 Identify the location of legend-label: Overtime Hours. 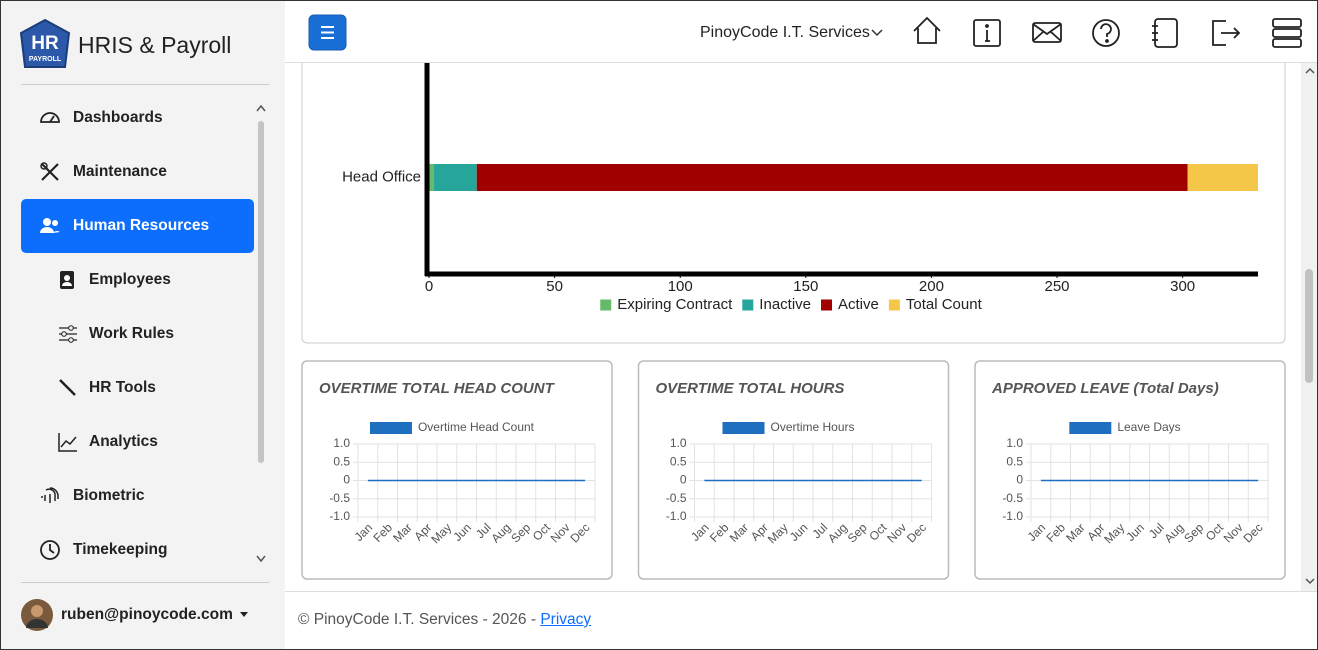
(812, 427).